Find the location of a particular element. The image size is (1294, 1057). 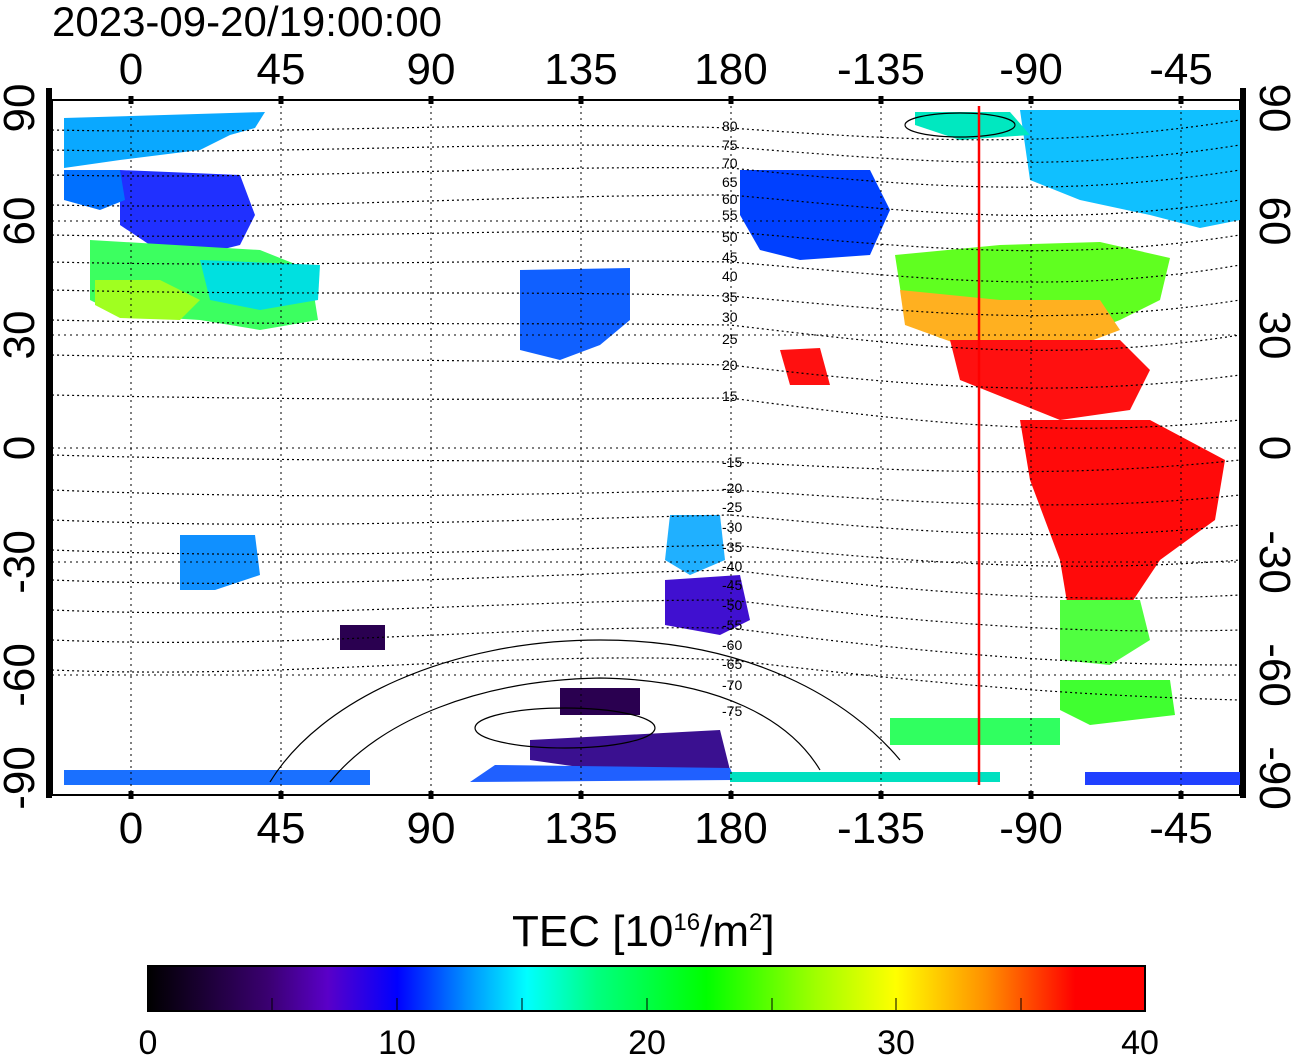

lat-label-right: 0 is located at coordinates (1272, 448).